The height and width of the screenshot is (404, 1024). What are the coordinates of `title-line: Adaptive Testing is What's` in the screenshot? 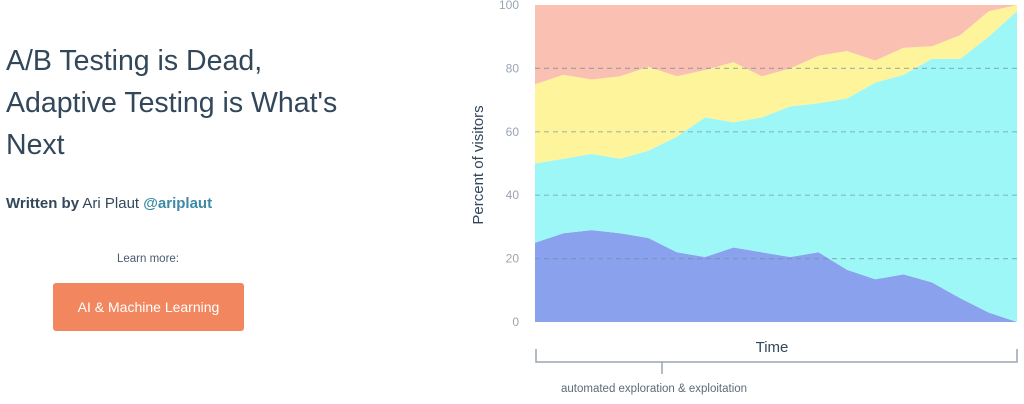 It's located at (172, 103).